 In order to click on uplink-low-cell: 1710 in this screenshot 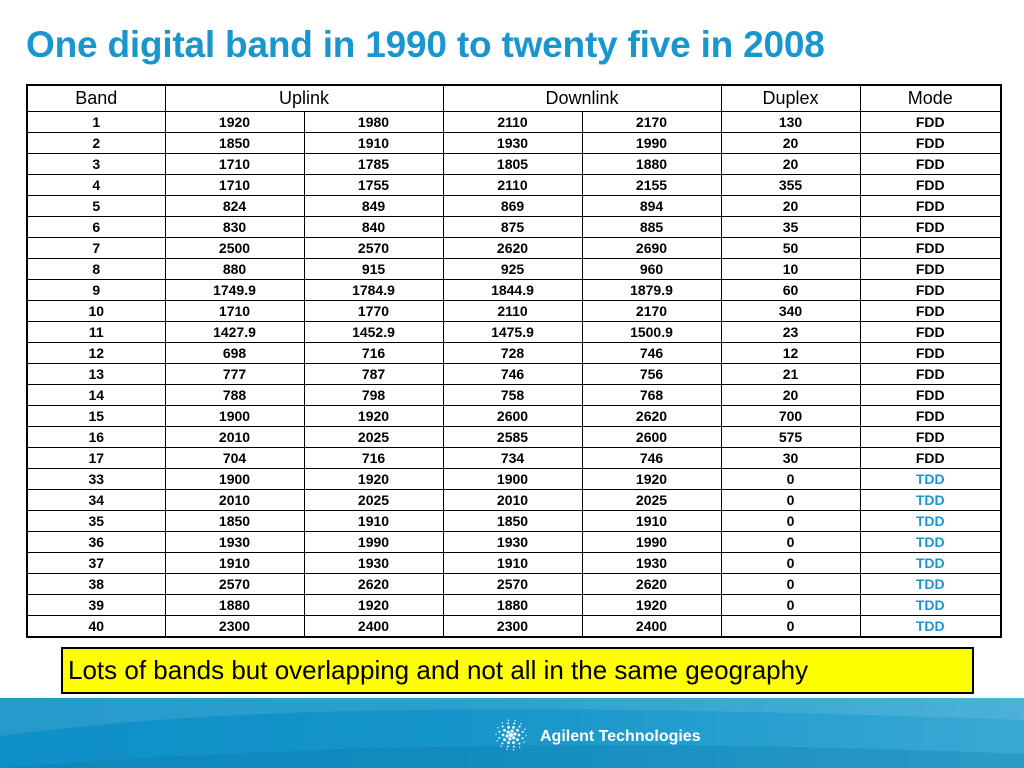, I will do `click(234, 311)`.